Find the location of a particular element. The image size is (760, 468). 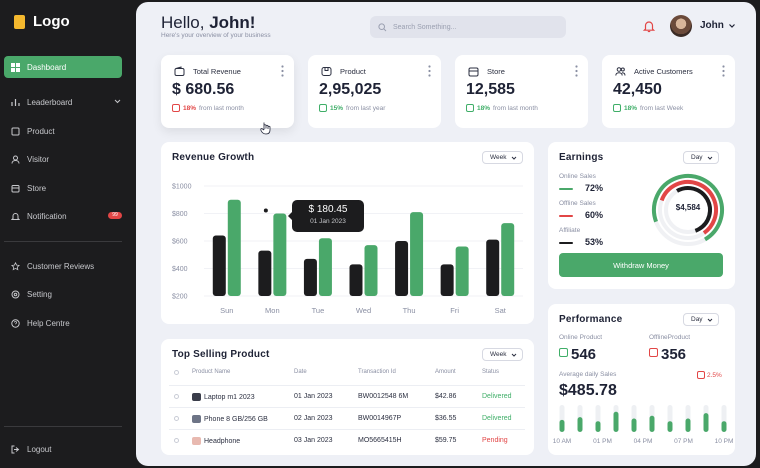

logout-icon is located at coordinates (15, 449).